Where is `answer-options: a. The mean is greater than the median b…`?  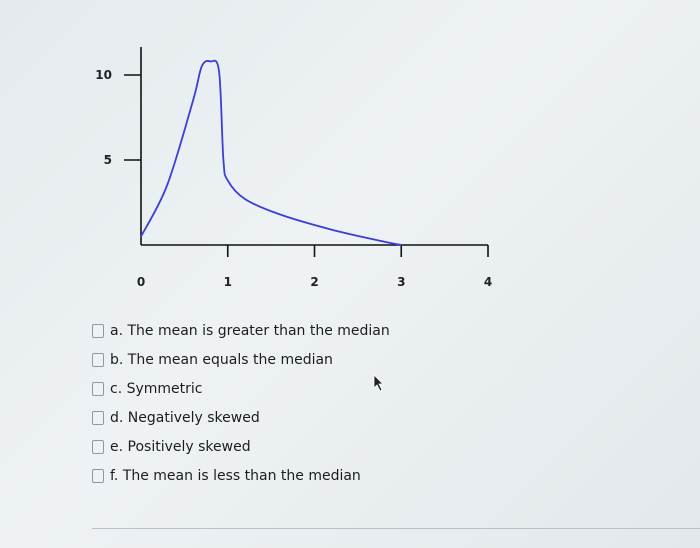
answer-options: a. The mean is greater than the median b… is located at coordinates (241, 403).